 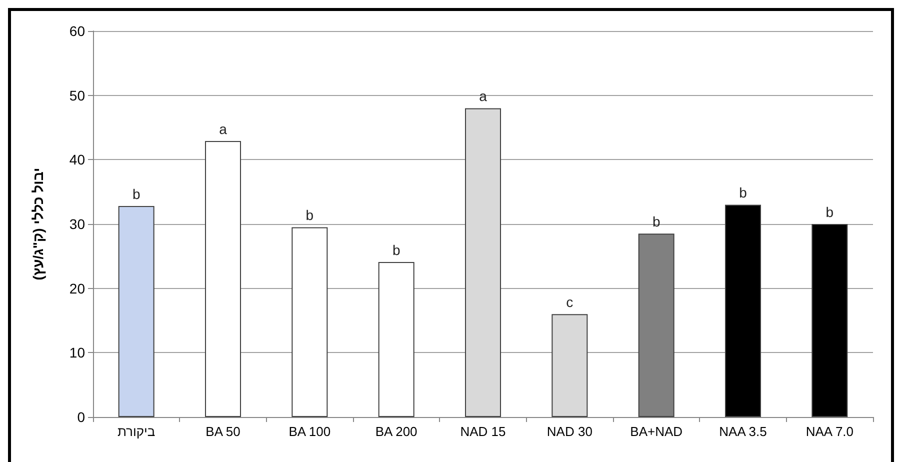 What do you see at coordinates (483, 431) in the screenshot?
I see `x-tick-label: NAD 15` at bounding box center [483, 431].